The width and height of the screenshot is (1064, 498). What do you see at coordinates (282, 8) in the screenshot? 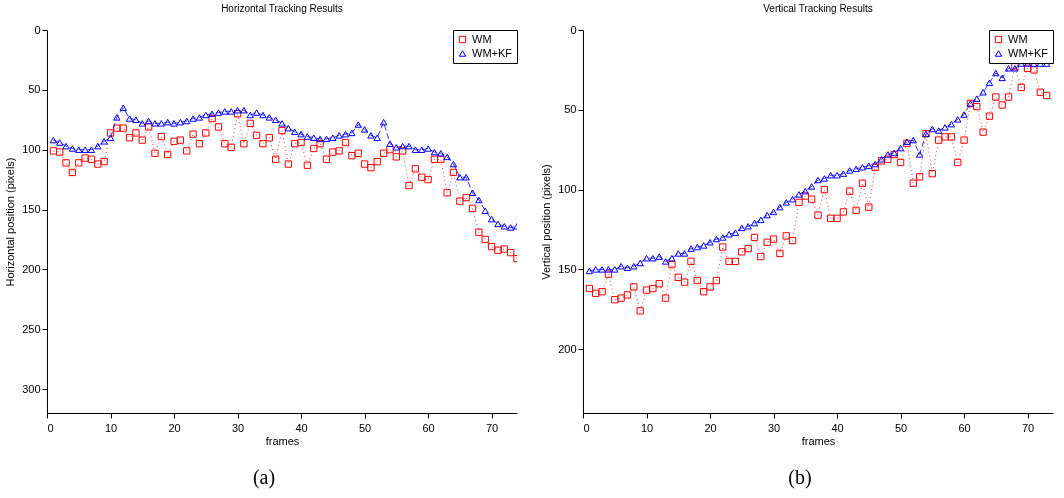
I see `chart-title: Horizontal Tracking Results` at bounding box center [282, 8].